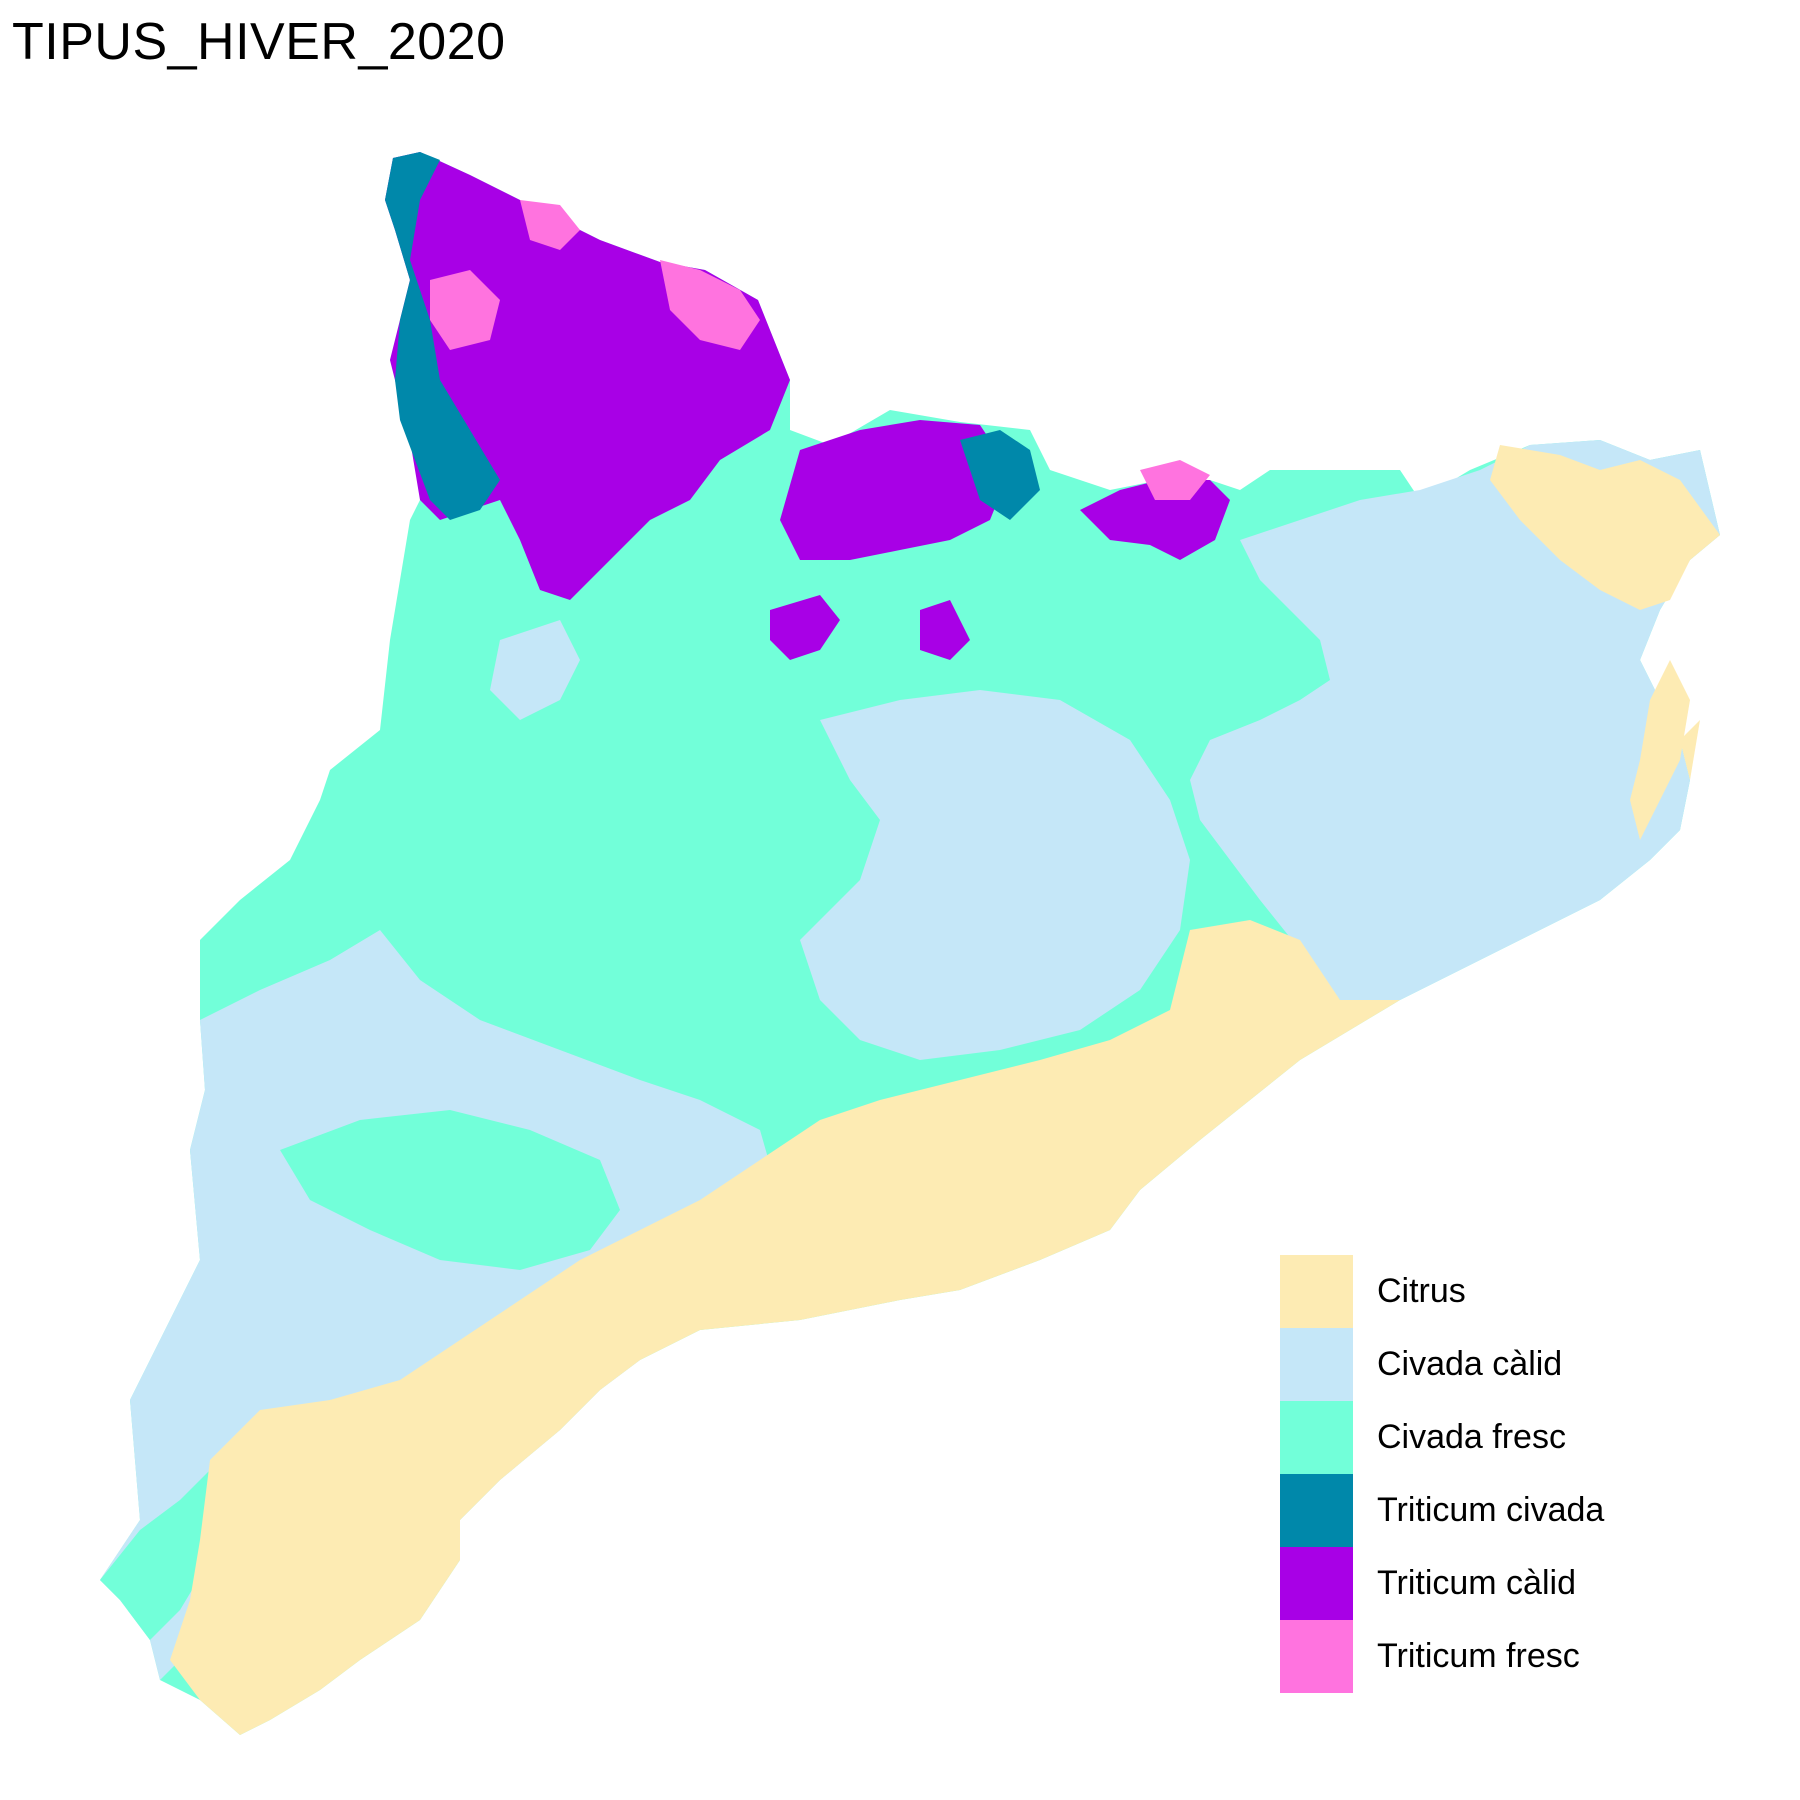 The image size is (1800, 1800). What do you see at coordinates (1476, 1583) in the screenshot?
I see `legend-label-triticum-calid: Triticum càlid` at bounding box center [1476, 1583].